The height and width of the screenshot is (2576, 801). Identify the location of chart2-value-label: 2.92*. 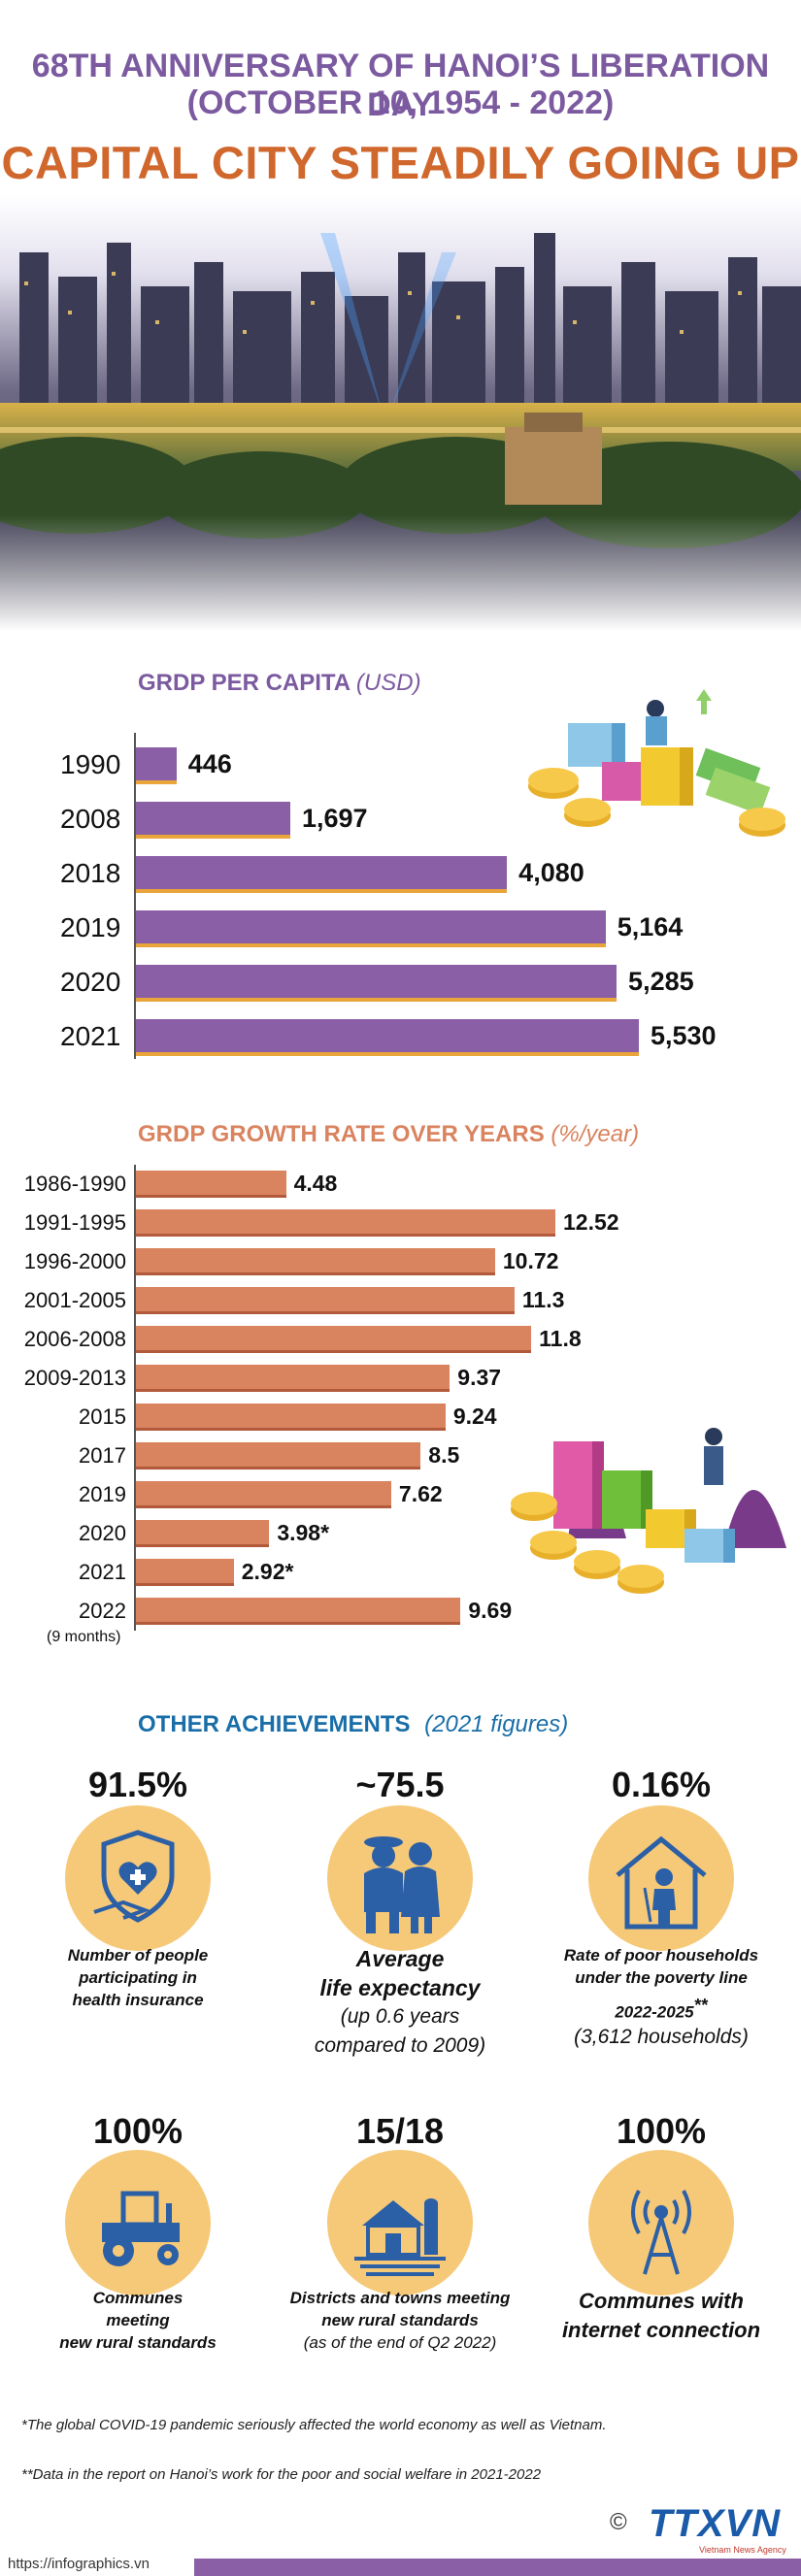
(267, 1571).